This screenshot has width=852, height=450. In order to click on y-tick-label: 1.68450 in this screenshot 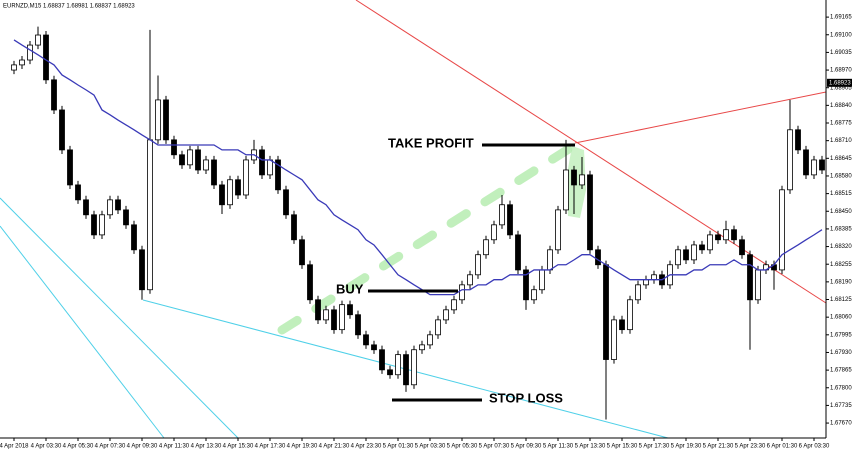, I will do `click(841, 212)`.